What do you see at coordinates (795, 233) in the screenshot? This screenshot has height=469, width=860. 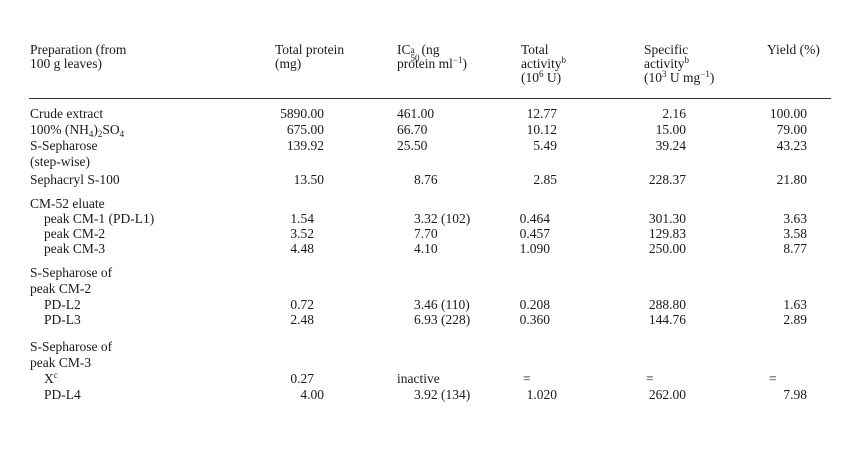 I see `cell-yield: 3.58` at bounding box center [795, 233].